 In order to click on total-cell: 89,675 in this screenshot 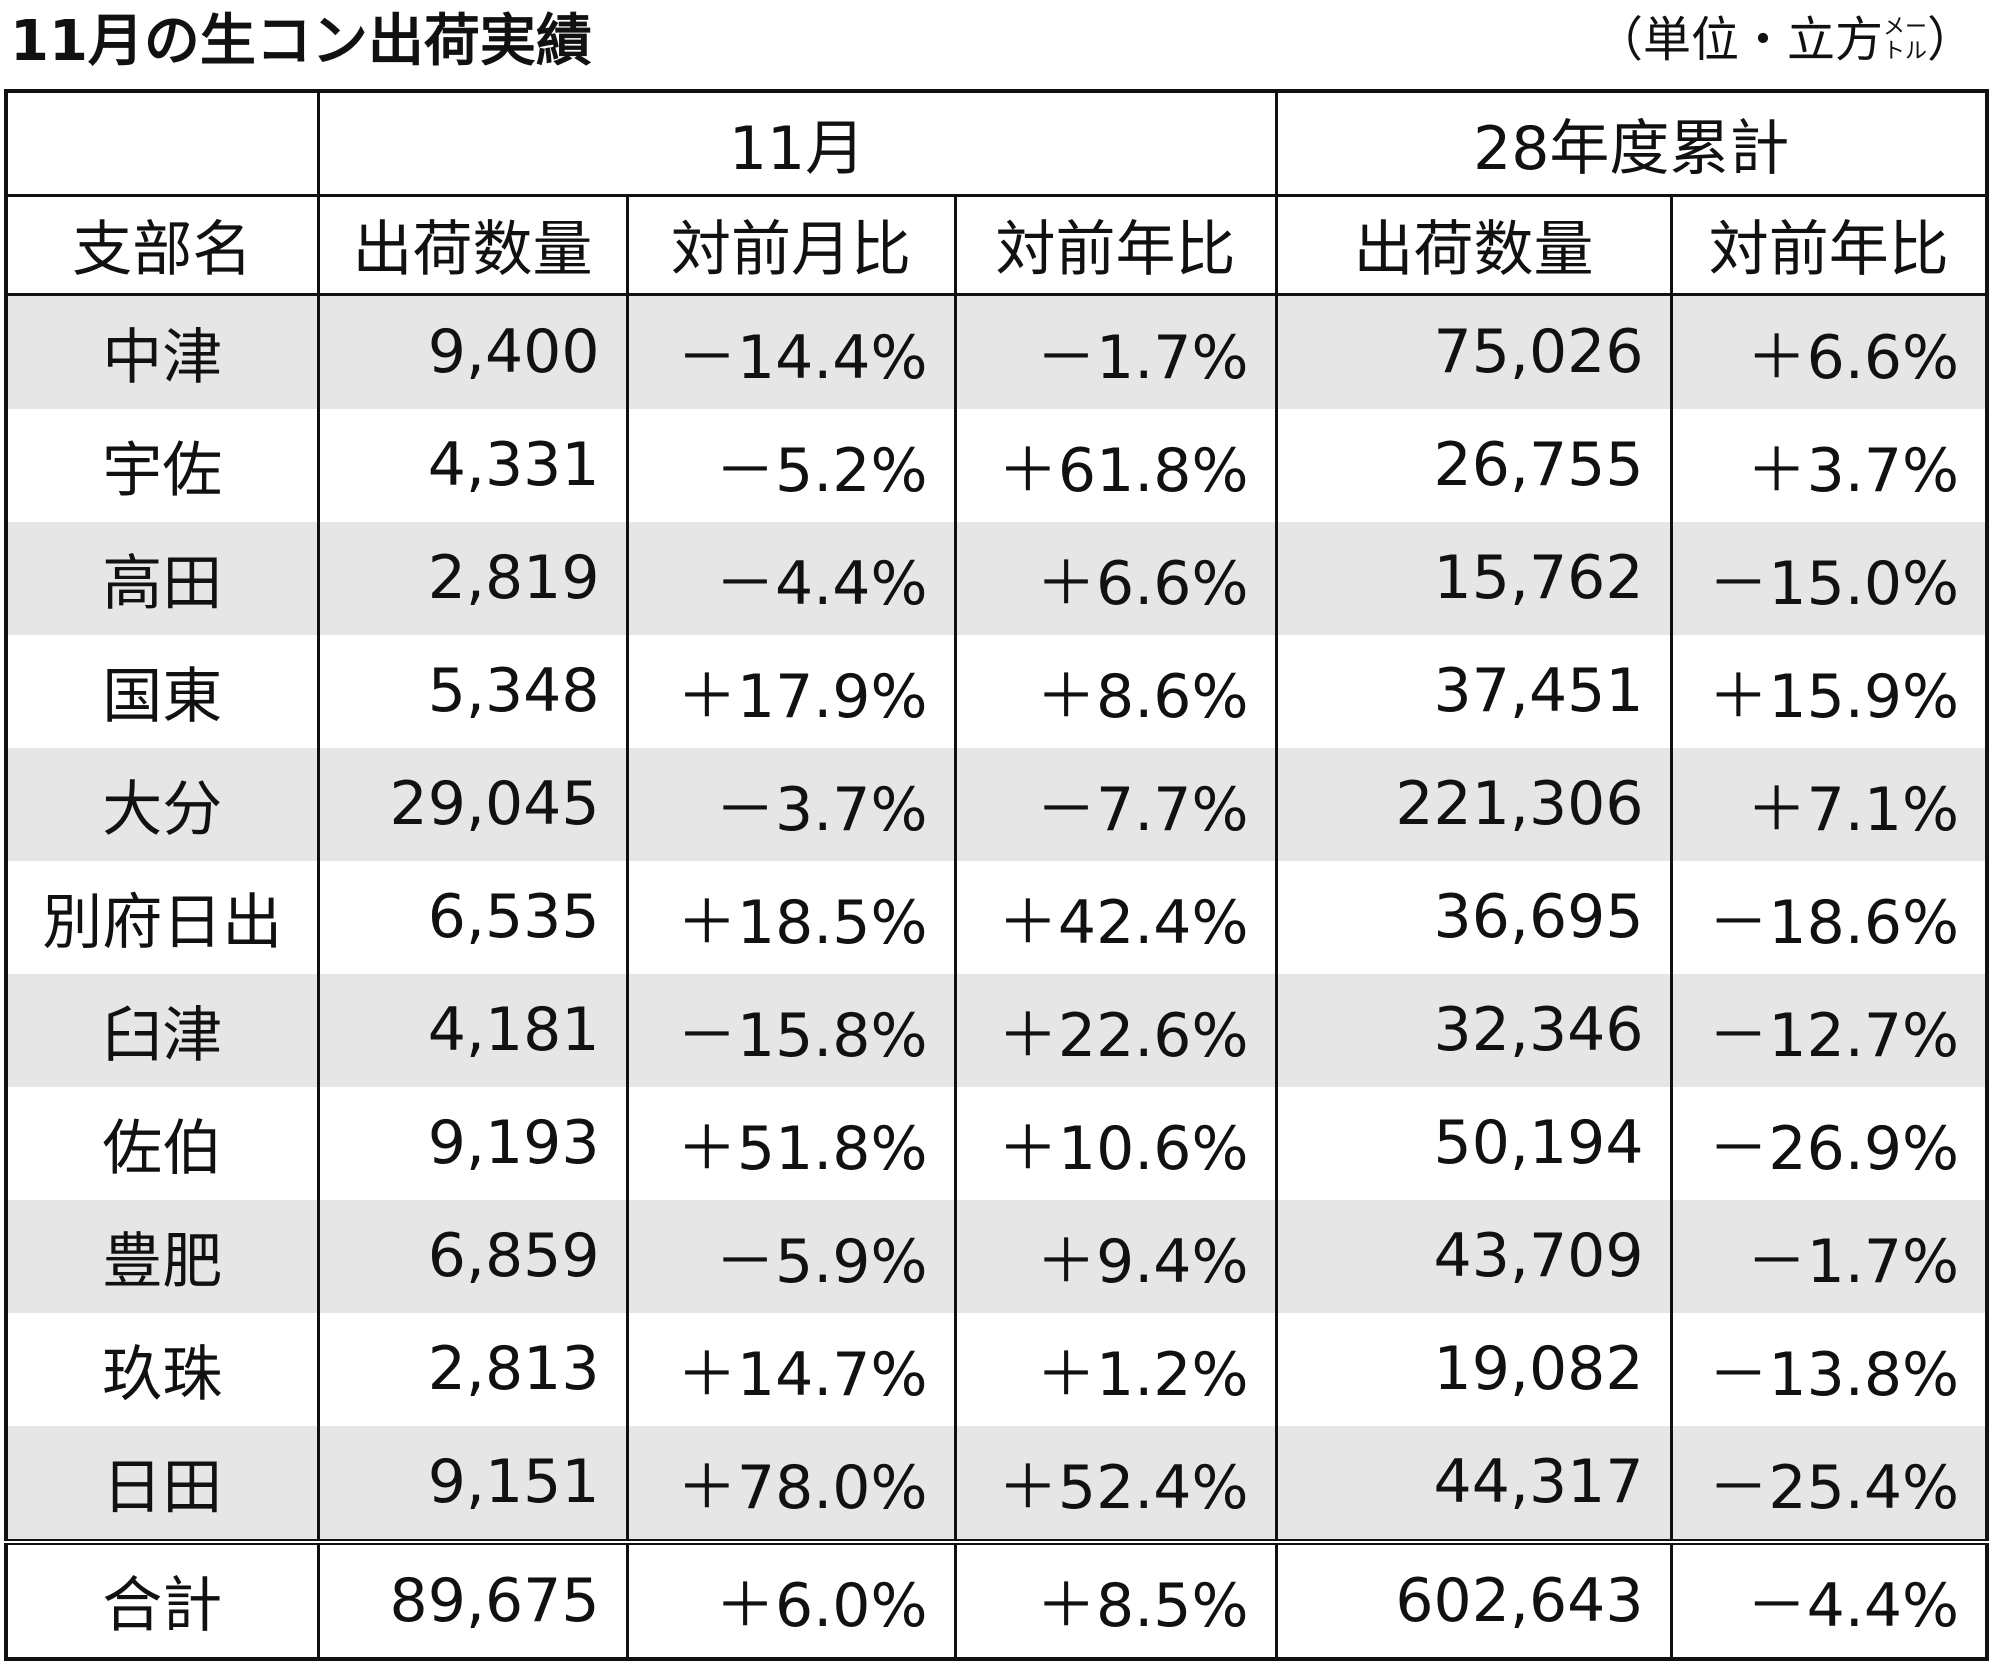, I will do `click(472, 1598)`.